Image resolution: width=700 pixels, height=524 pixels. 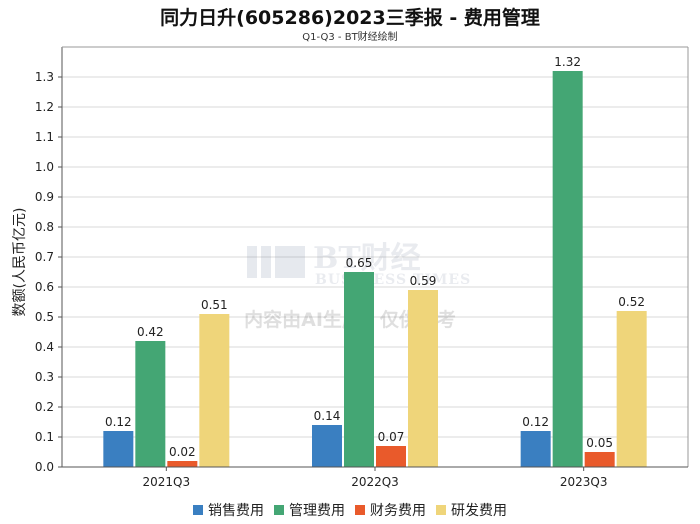 What do you see at coordinates (150, 332) in the screenshot?
I see `bar-value-label: 0.42` at bounding box center [150, 332].